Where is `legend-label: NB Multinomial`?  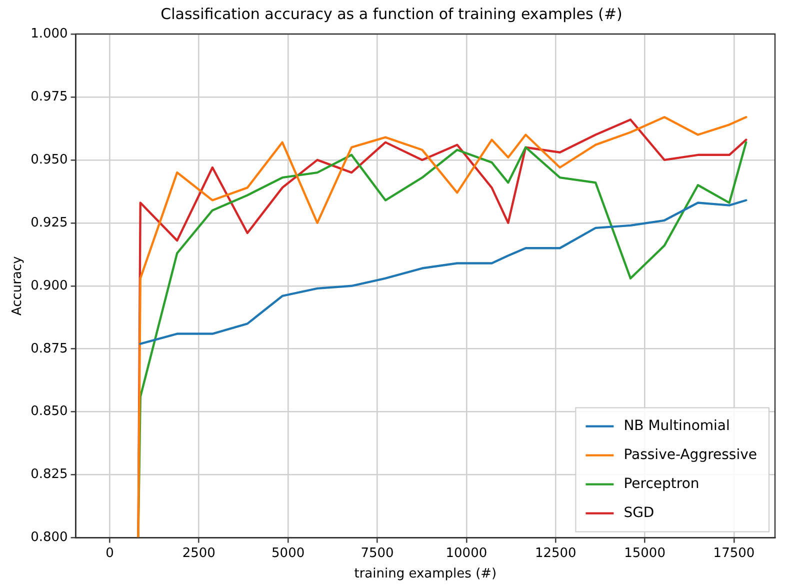 legend-label: NB Multinomial is located at coordinates (677, 426).